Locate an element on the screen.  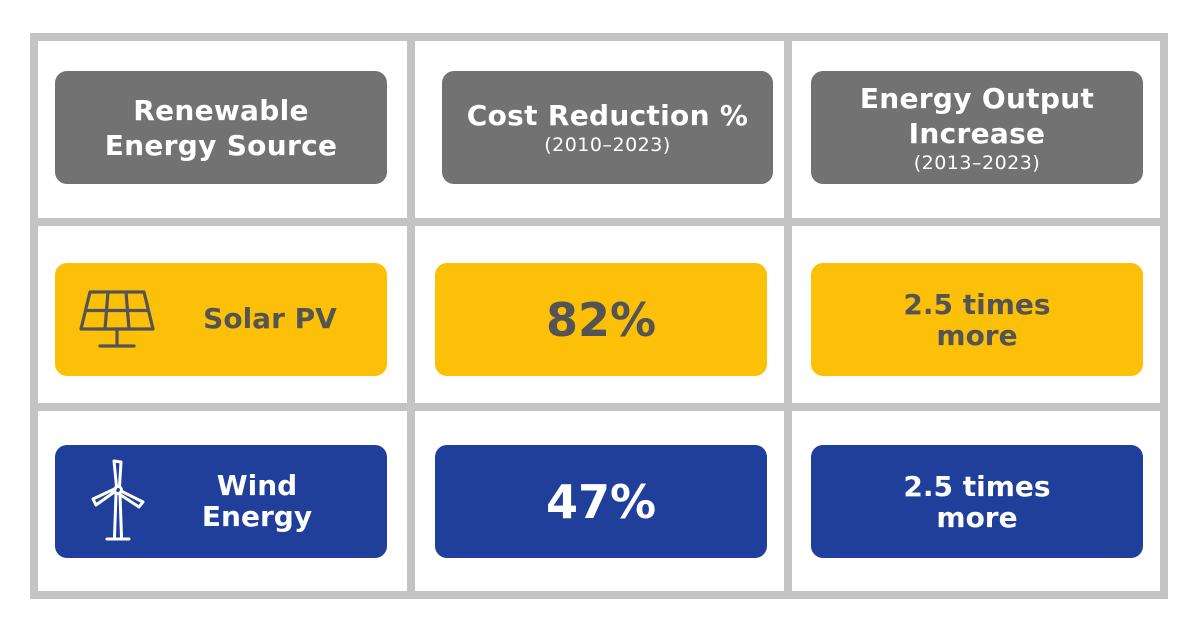
solar-output-line1: 2.5 times is located at coordinates (977, 304).